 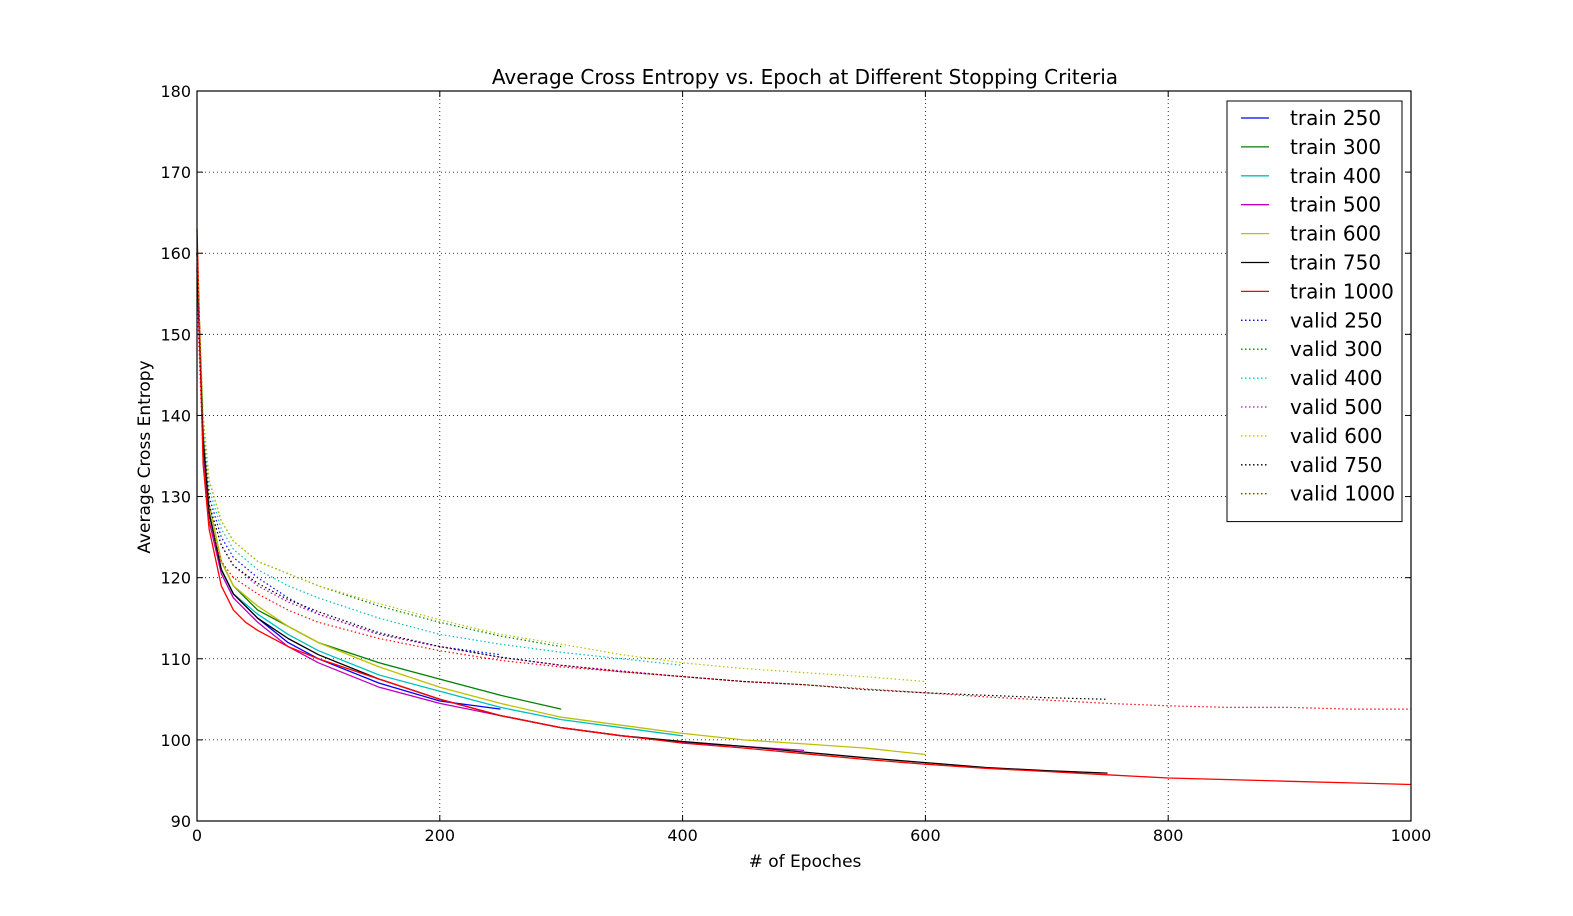 I want to click on y-tick-label: 150, so click(x=175, y=334).